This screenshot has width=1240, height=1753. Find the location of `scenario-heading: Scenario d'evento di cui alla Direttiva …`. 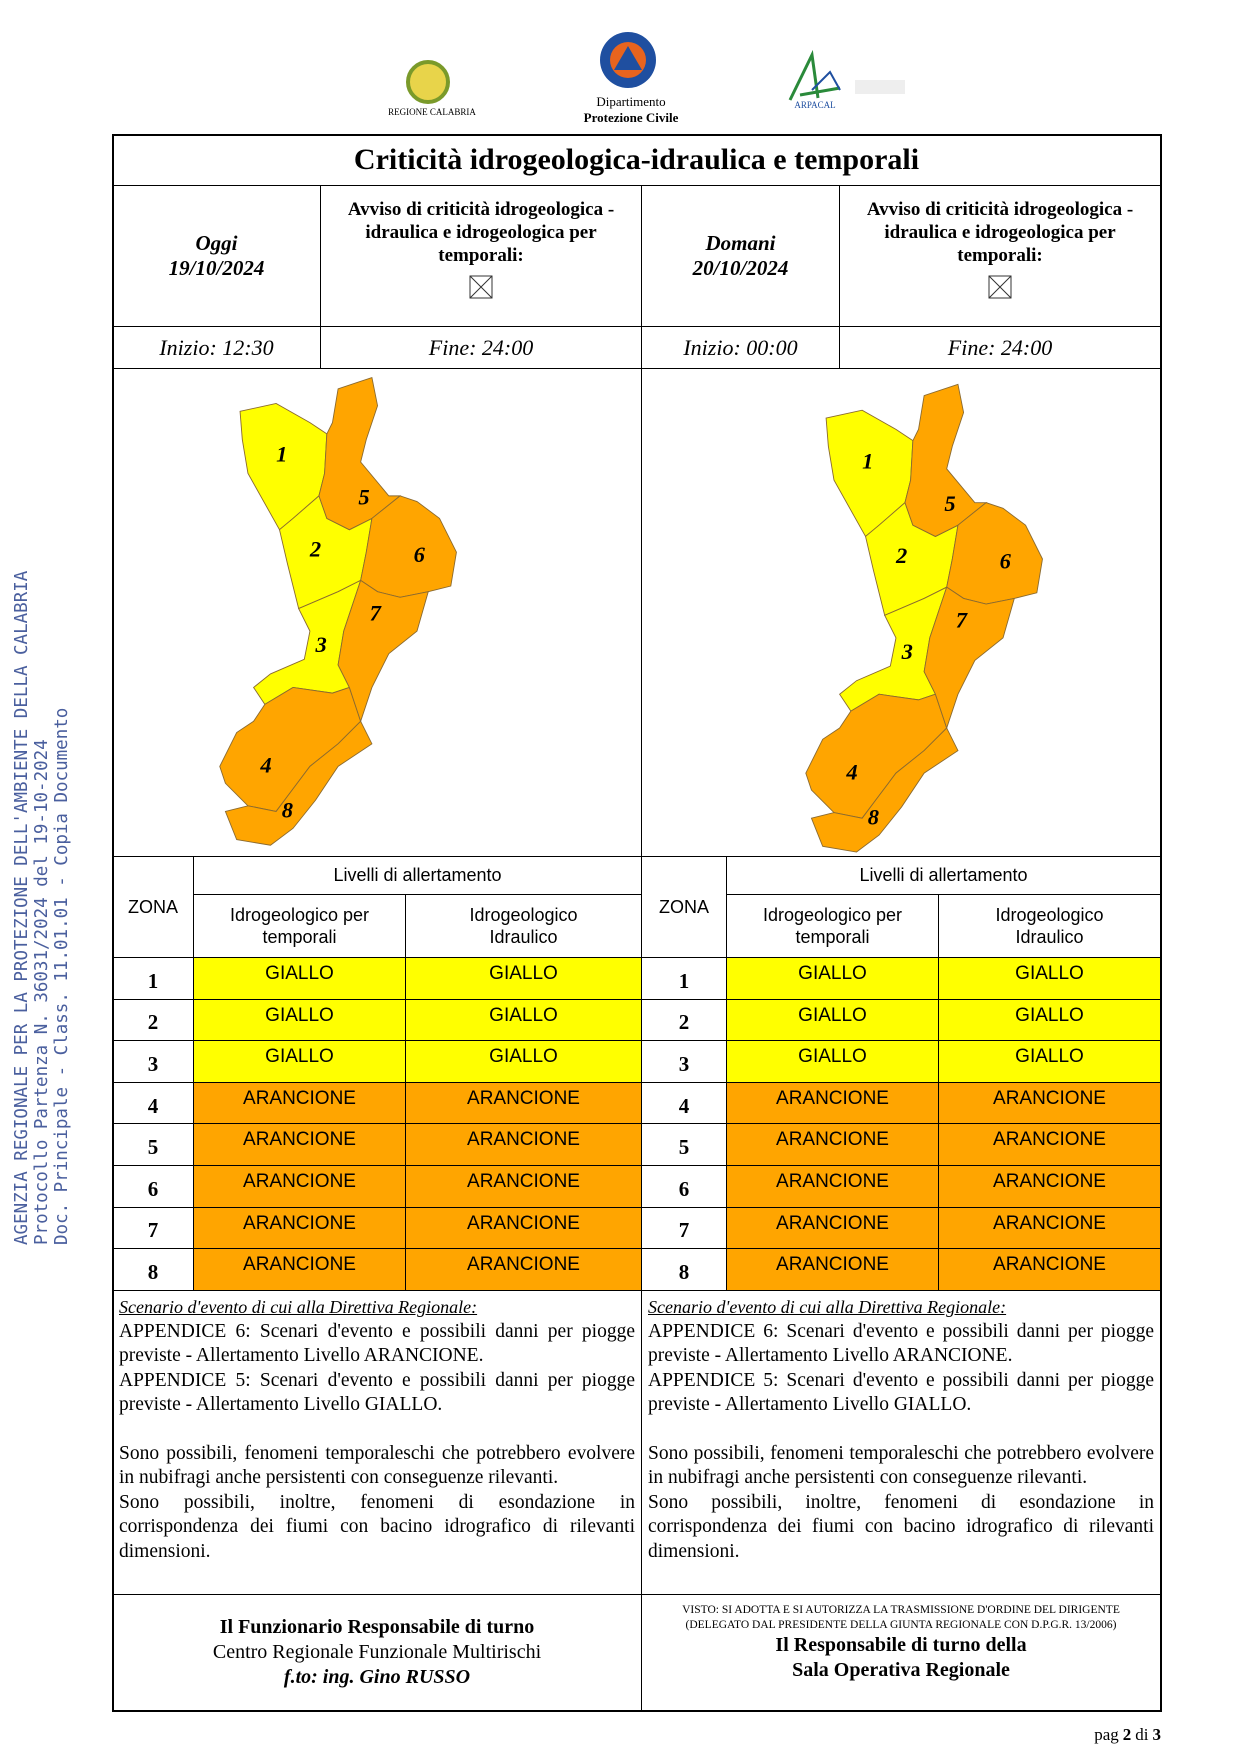

scenario-heading: Scenario d'evento di cui alla Direttiva … is located at coordinates (298, 1307).